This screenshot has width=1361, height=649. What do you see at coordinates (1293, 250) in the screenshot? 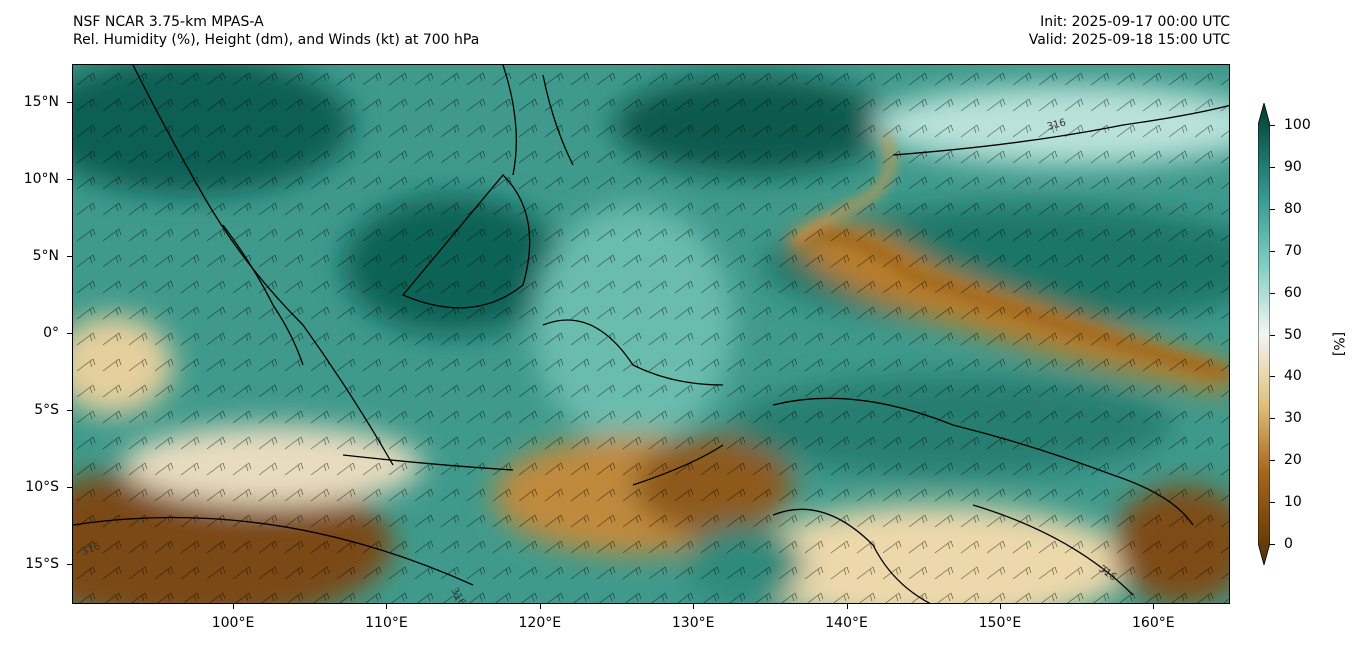
I see `colorbar-tick-label: 70` at bounding box center [1293, 250].